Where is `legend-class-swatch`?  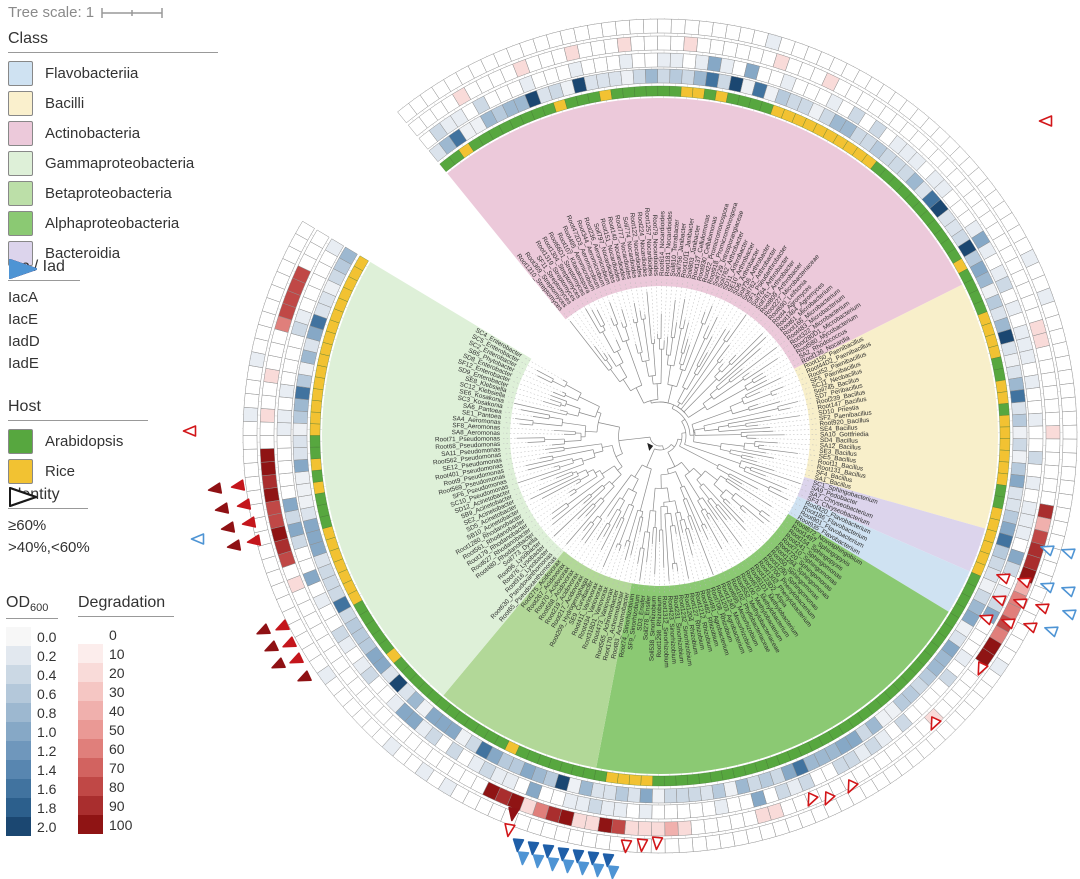
legend-class-swatch is located at coordinates (20, 193).